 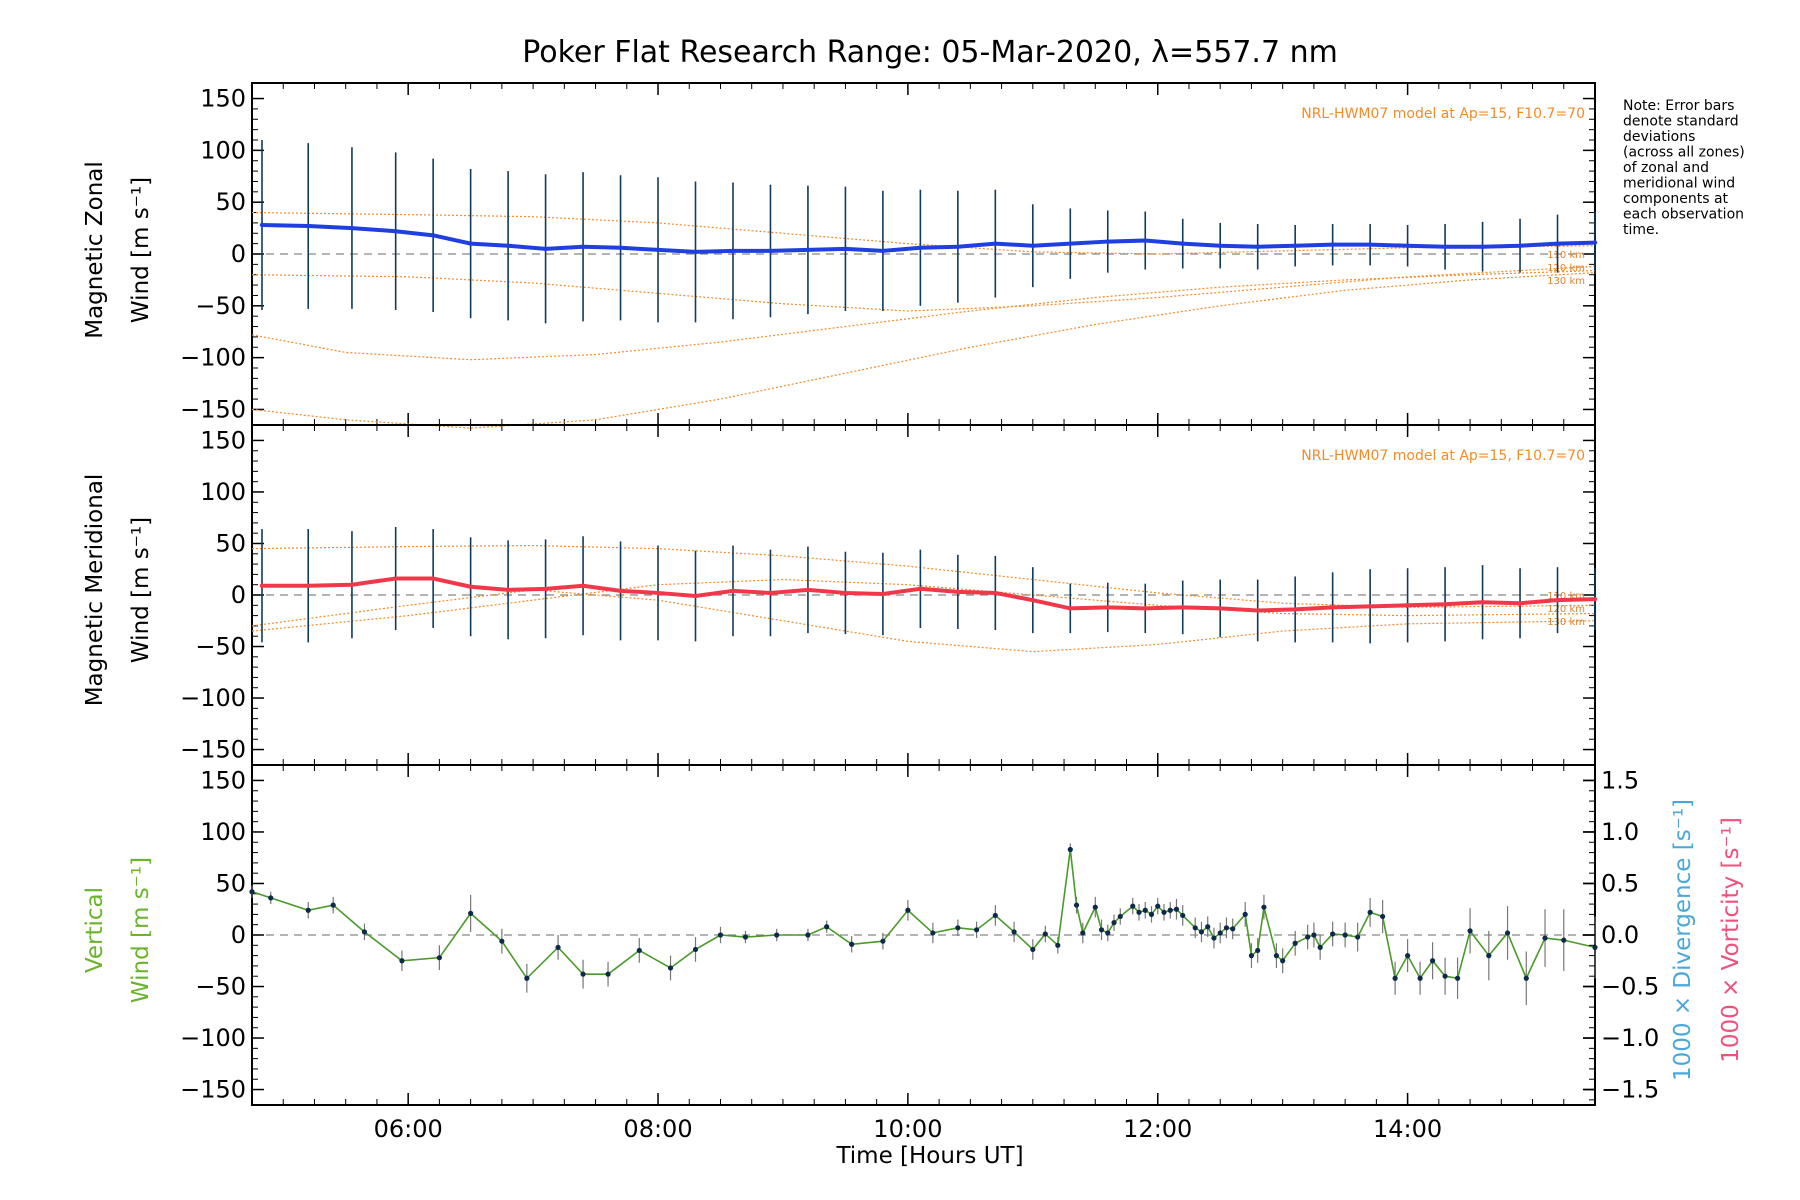 I want to click on zonal-ytick-label: −100, so click(x=213, y=358).